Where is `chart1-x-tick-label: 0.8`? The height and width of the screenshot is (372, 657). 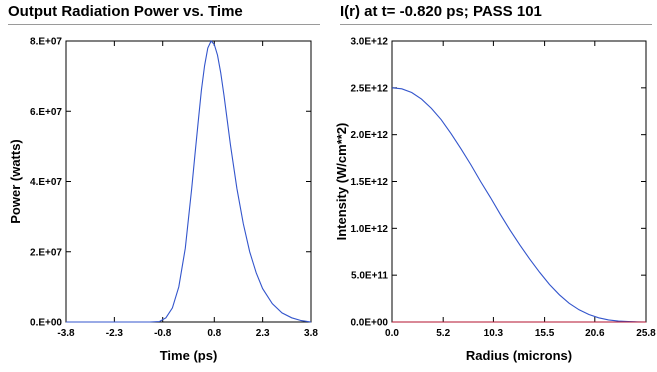 chart1-x-tick-label: 0.8 is located at coordinates (214, 333).